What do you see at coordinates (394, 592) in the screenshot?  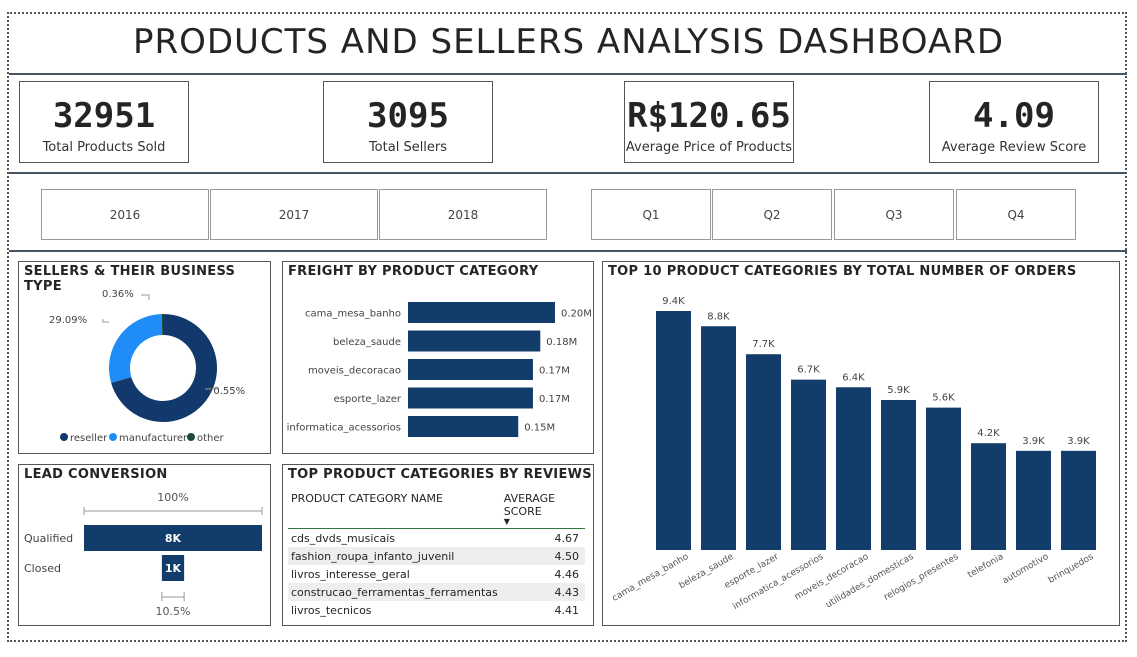 I see `table-cell-category: construcao_ferramentas_ferramentas` at bounding box center [394, 592].